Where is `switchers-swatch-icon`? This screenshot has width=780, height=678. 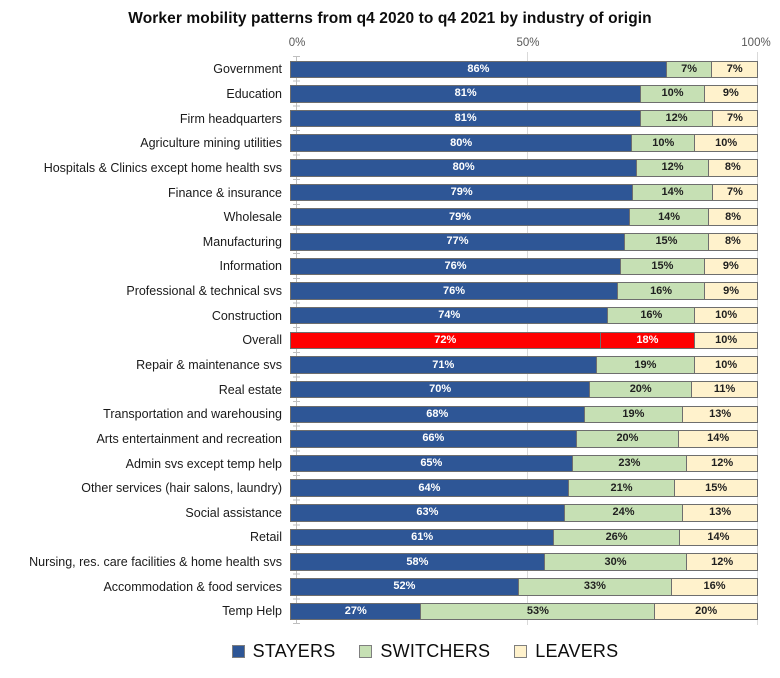 switchers-swatch-icon is located at coordinates (366, 651).